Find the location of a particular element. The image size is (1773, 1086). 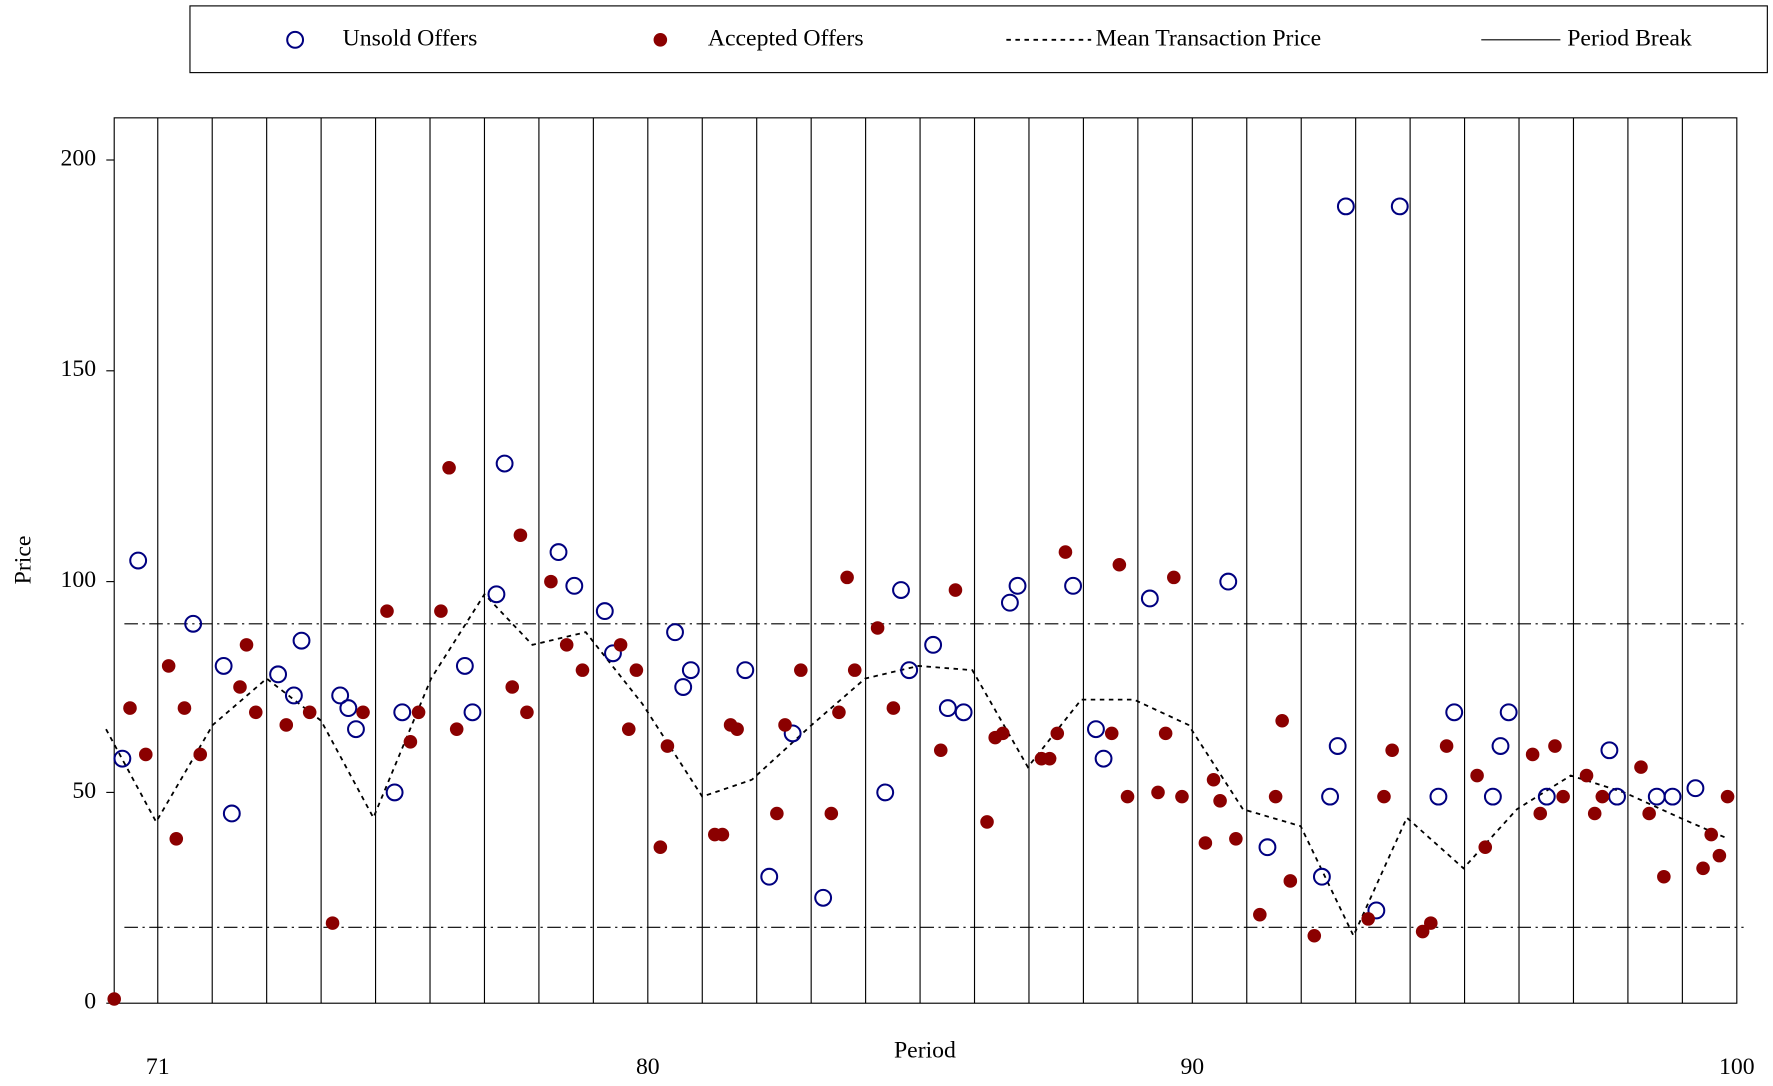

legend-label: Mean Transaction Price is located at coordinates (1208, 38).